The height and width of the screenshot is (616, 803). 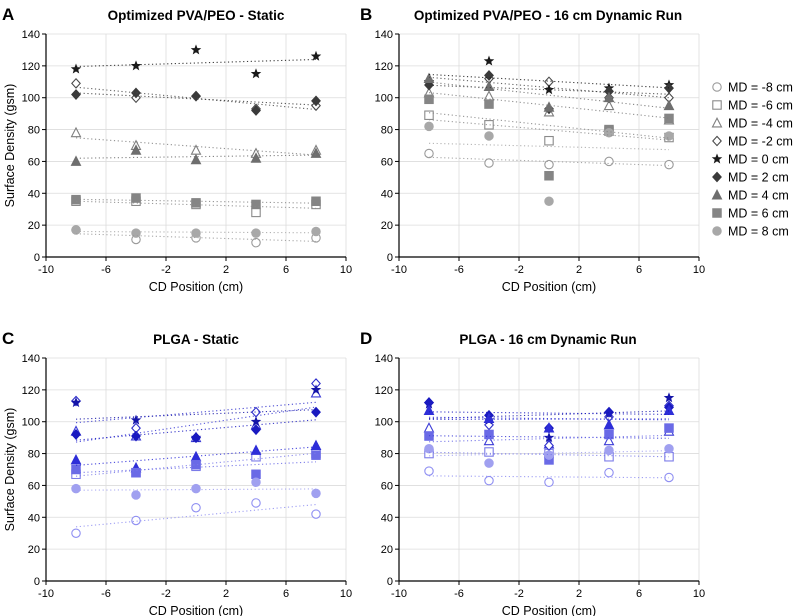 I want to click on trend-lines, so click(x=196, y=464).